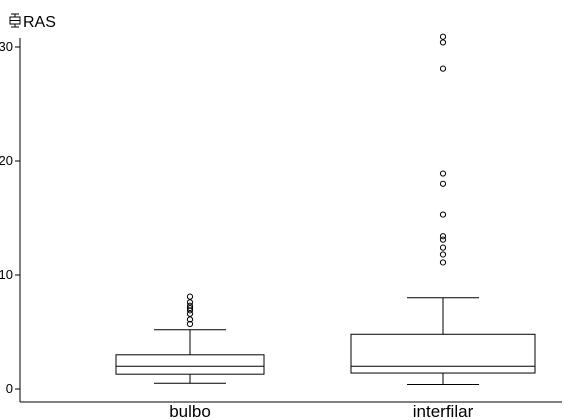 This screenshot has height=420, width=565. I want to click on legend-label: RAS, so click(39, 22).